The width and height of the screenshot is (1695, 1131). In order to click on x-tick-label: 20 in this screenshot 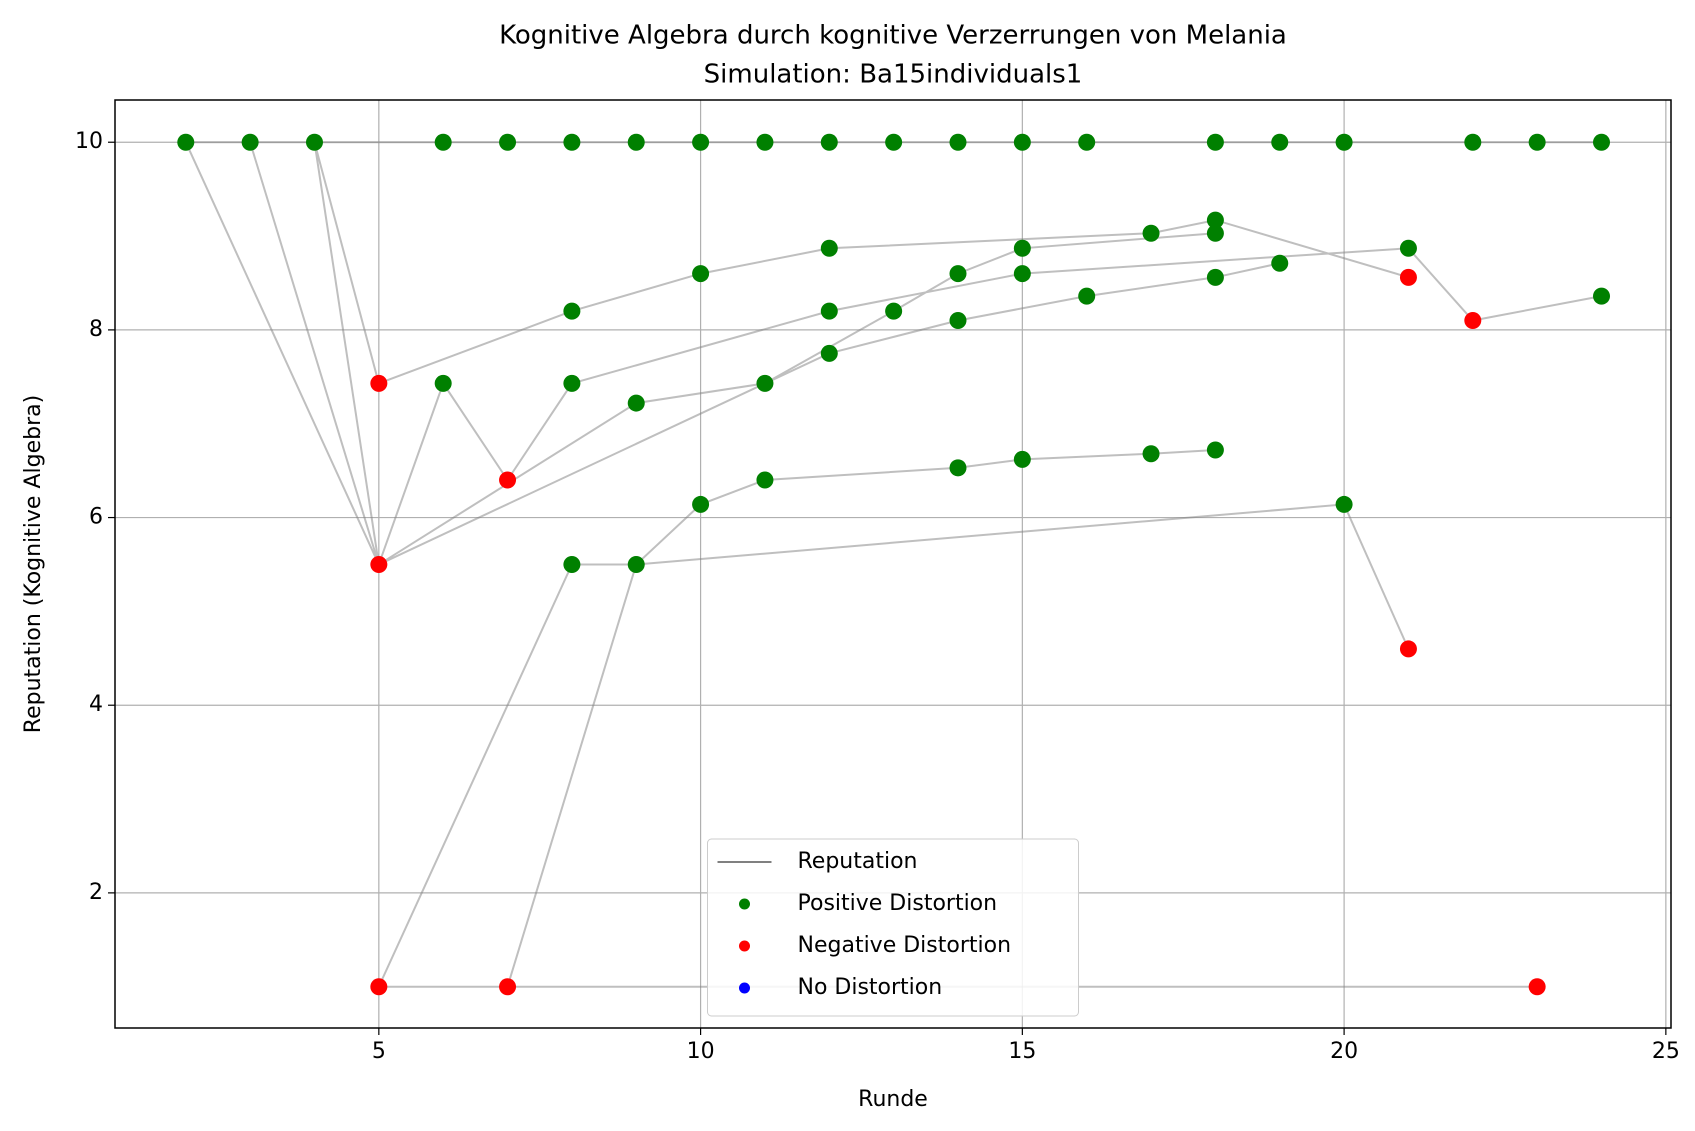, I will do `click(1344, 1051)`.